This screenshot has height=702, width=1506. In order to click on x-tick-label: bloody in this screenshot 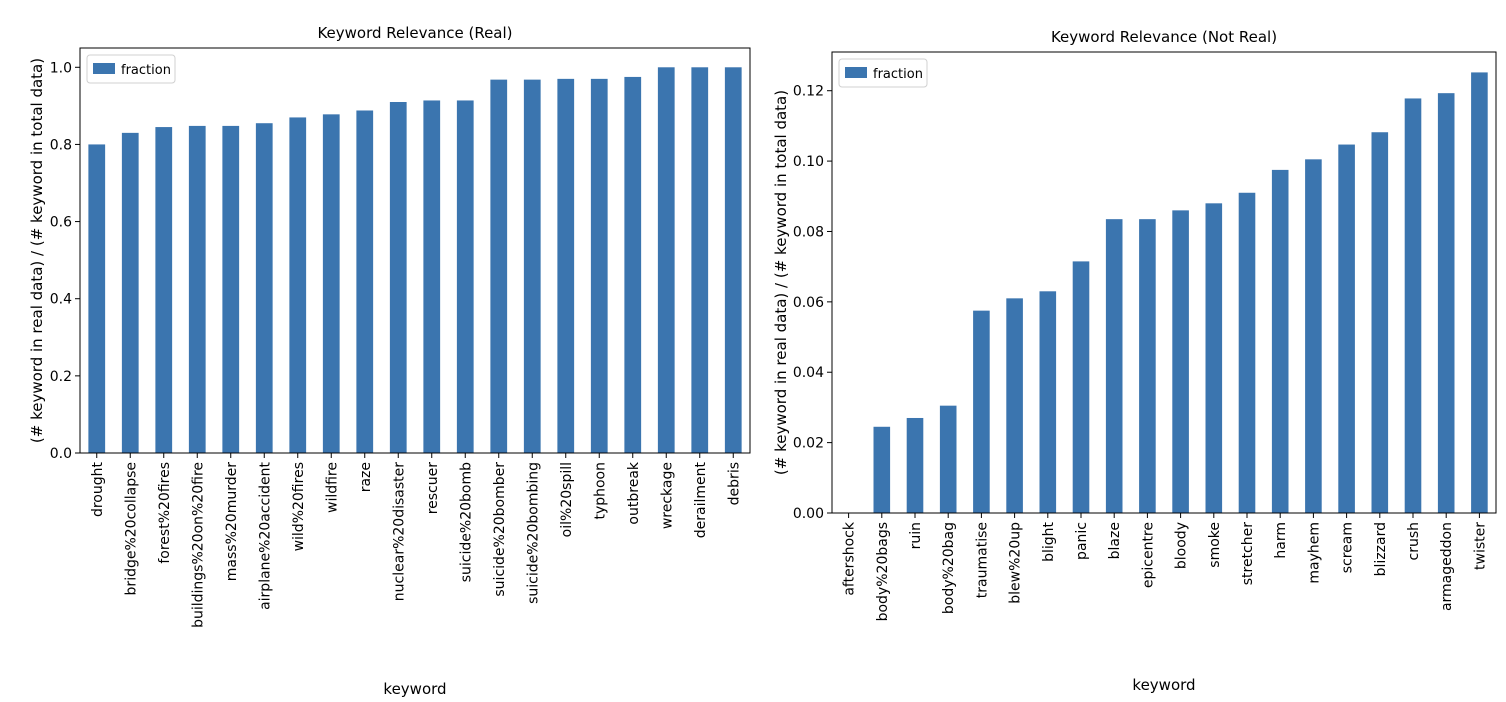, I will do `click(1182, 545)`.